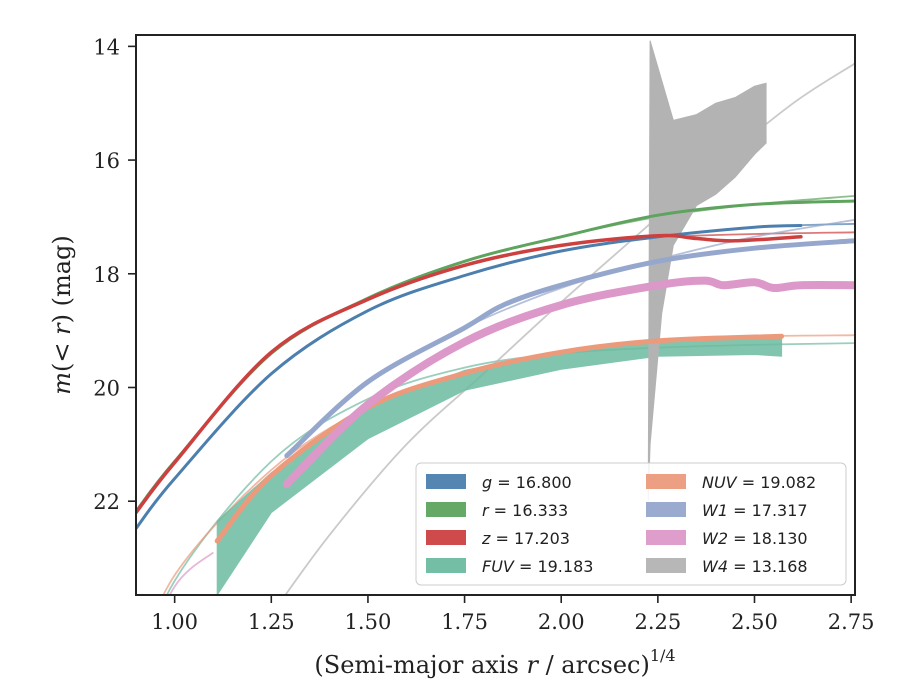 Image resolution: width=900 pixels, height=700 pixels. What do you see at coordinates (446, 481) in the screenshot?
I see `legend-swatch-g` at bounding box center [446, 481].